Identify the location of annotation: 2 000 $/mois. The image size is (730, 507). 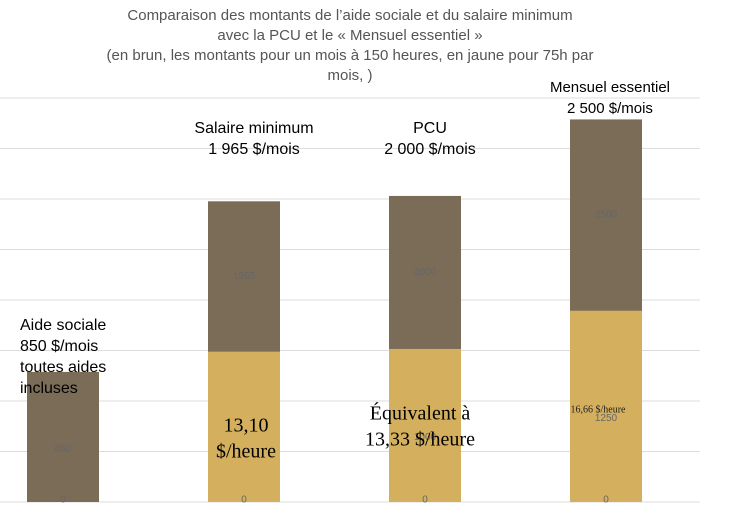
(430, 149).